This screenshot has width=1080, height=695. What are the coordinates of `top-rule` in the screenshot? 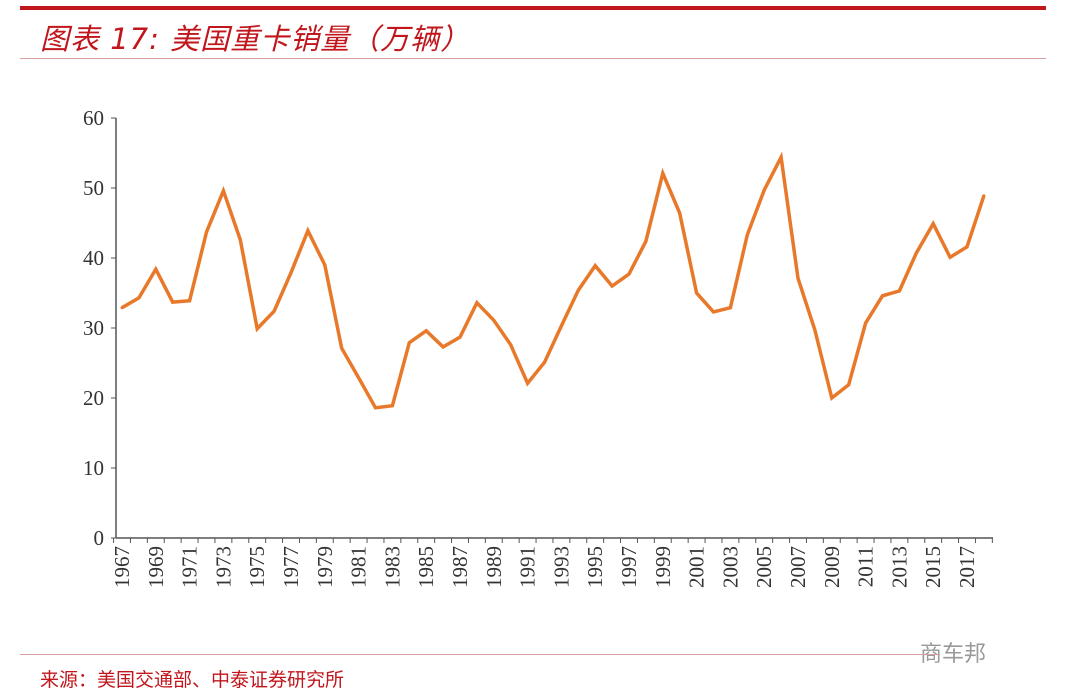 It's located at (533, 8).